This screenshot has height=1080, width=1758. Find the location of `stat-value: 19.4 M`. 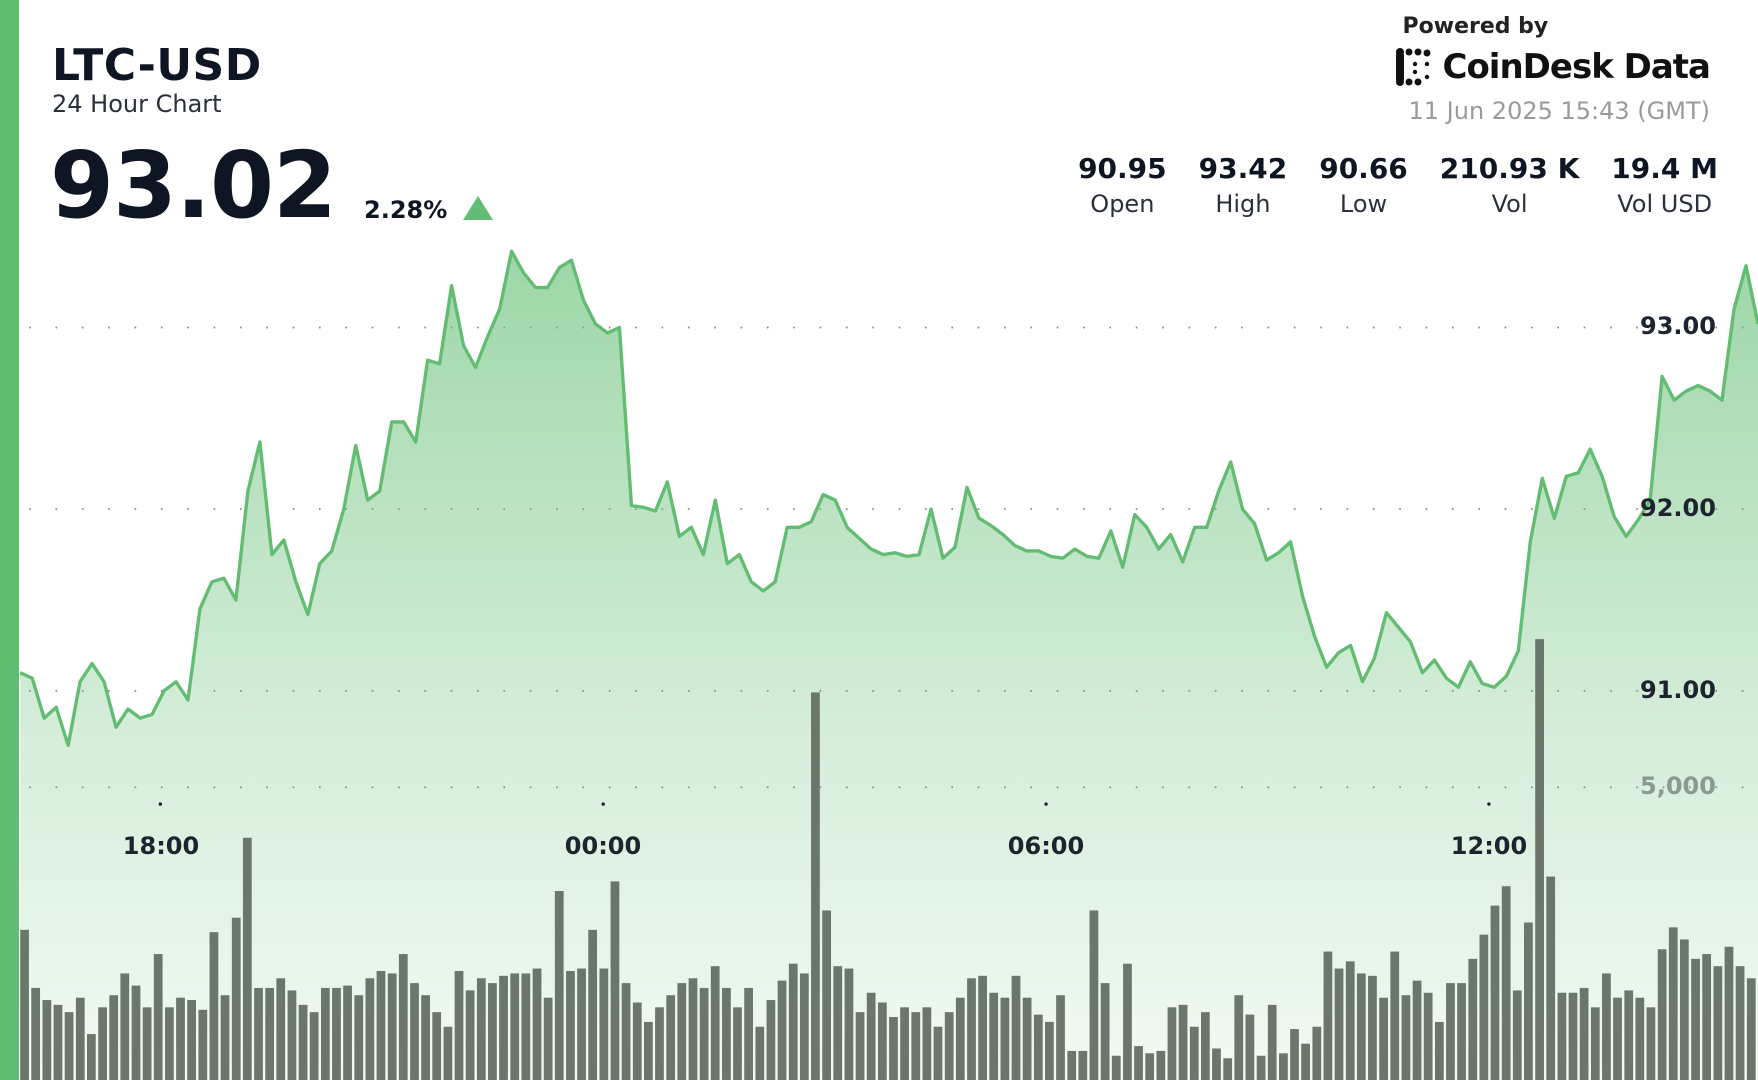

stat-value: 19.4 M is located at coordinates (1664, 168).